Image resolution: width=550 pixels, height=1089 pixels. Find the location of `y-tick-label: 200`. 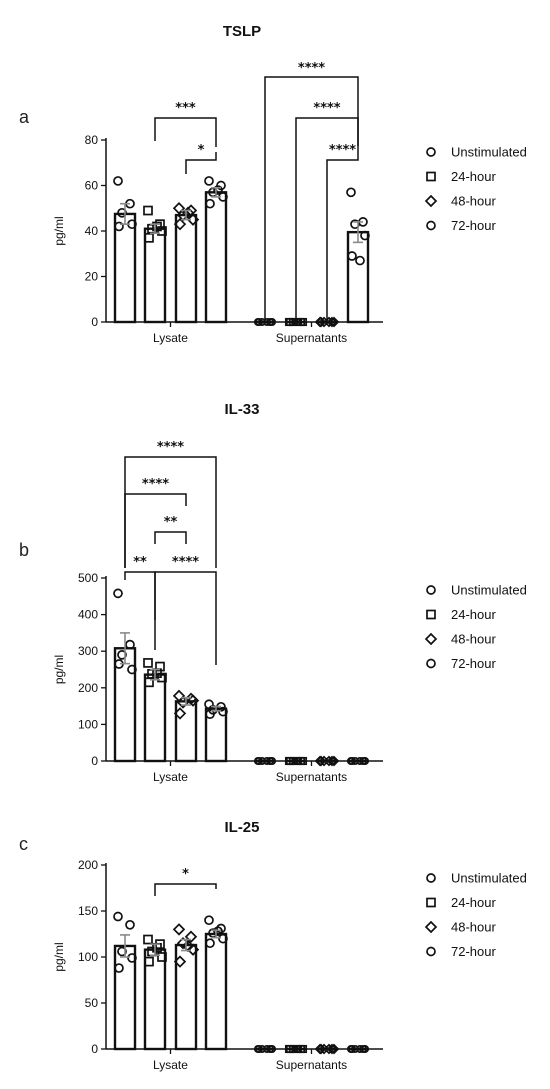

y-tick-label: 200 is located at coordinates (88, 865).